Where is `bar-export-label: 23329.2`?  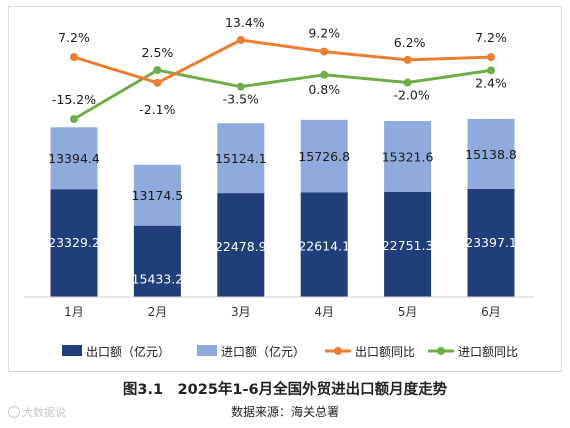
bar-export-label: 23329.2 is located at coordinates (74, 242).